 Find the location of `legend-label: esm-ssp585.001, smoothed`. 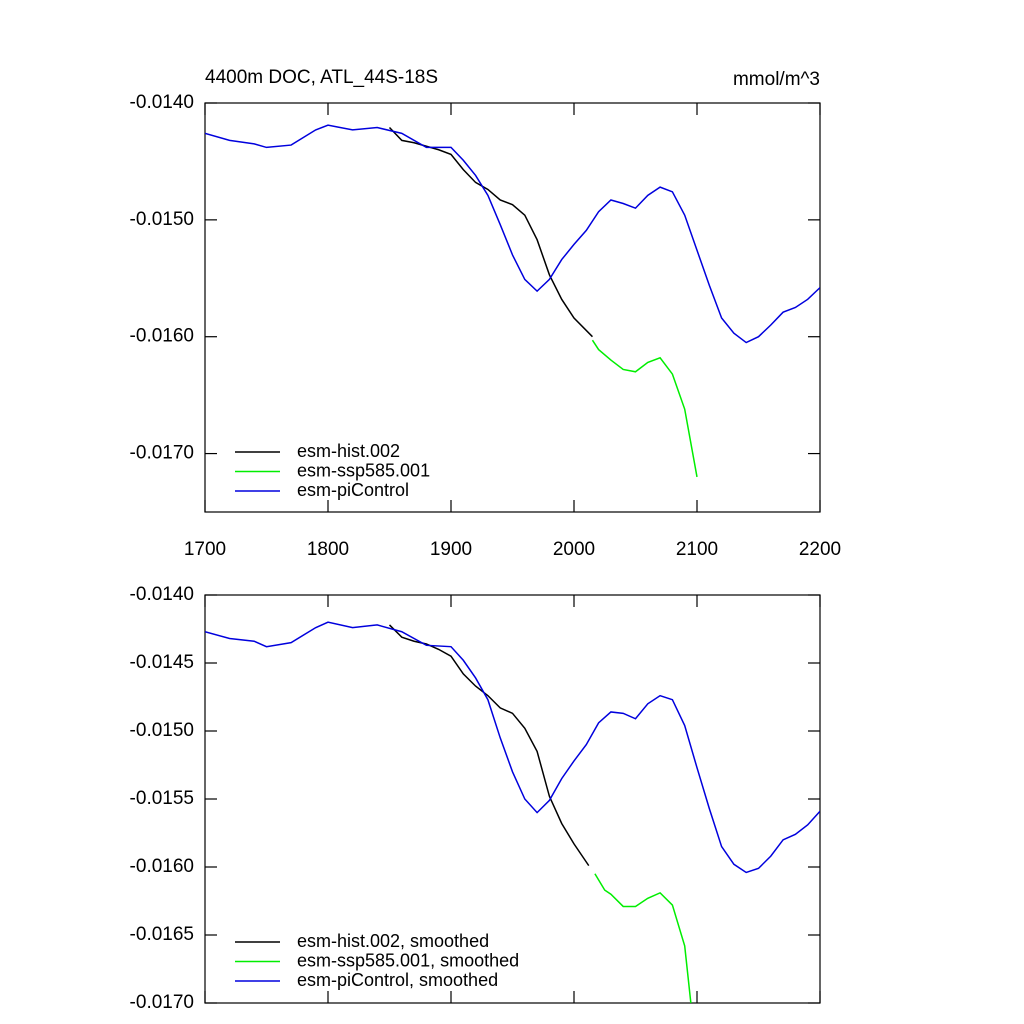

legend-label: esm-ssp585.001, smoothed is located at coordinates (408, 960).